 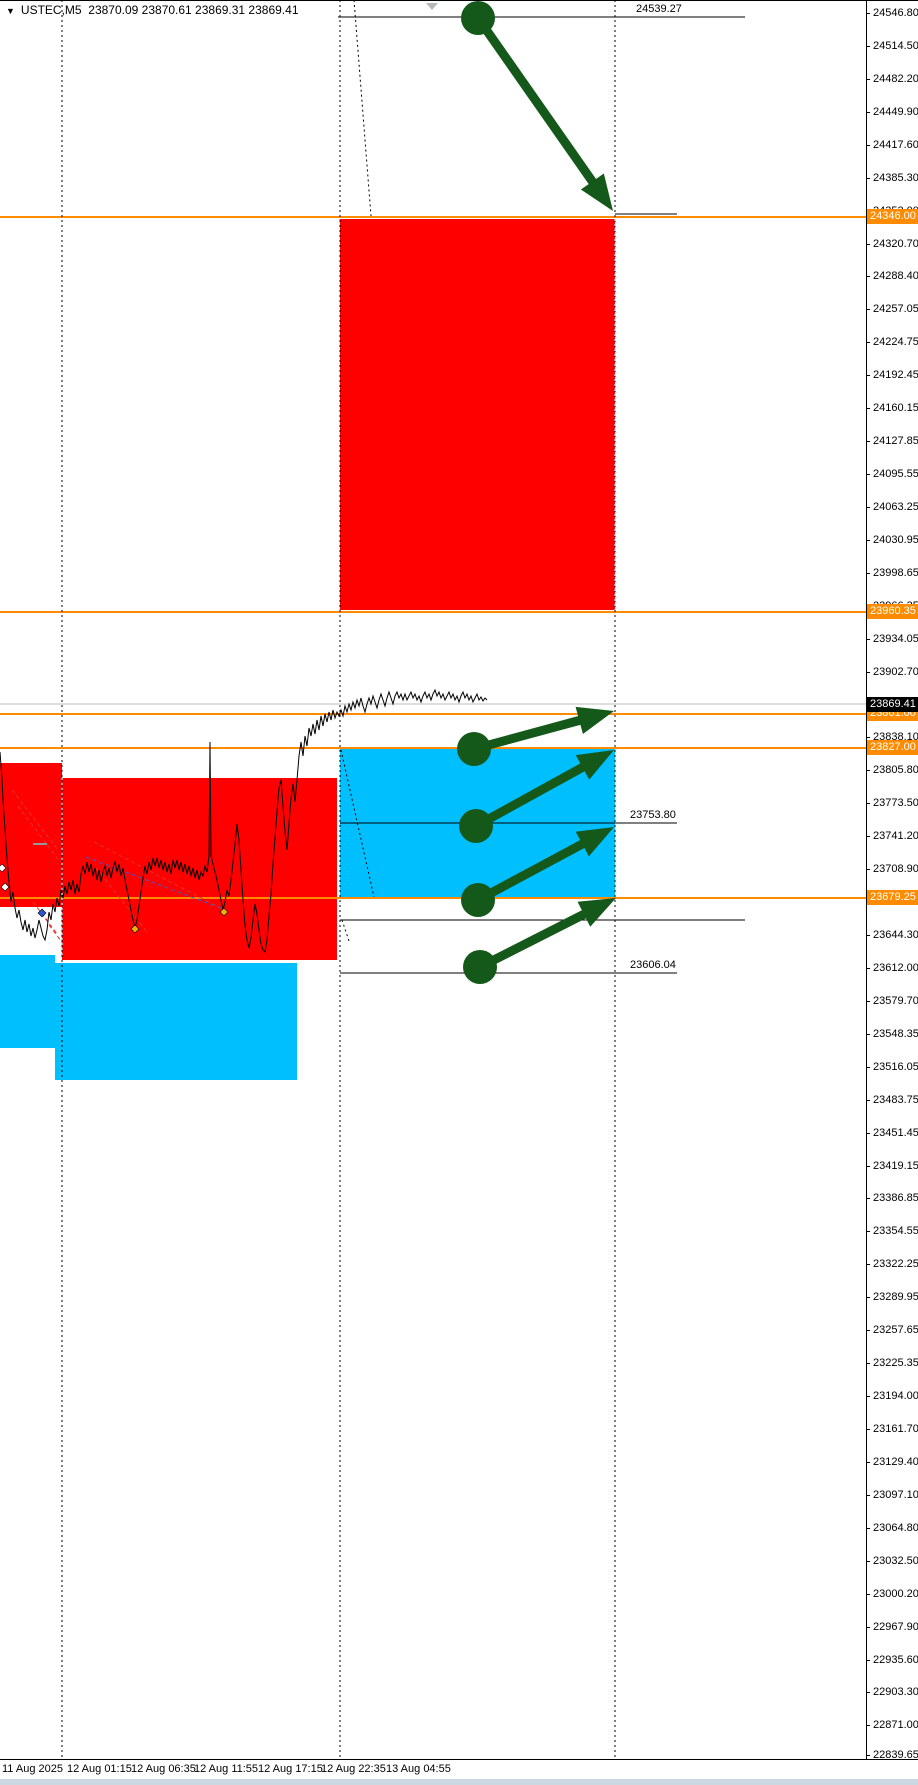 I want to click on time-axis-label: 12 Aug 06:35, so click(x=163, y=1769).